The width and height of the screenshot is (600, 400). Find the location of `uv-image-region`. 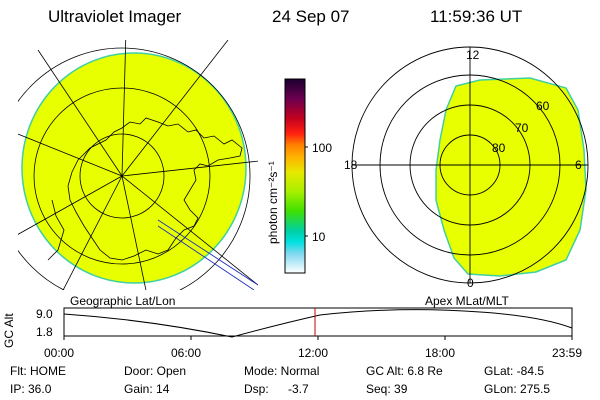

uv-image-region is located at coordinates (511, 177).